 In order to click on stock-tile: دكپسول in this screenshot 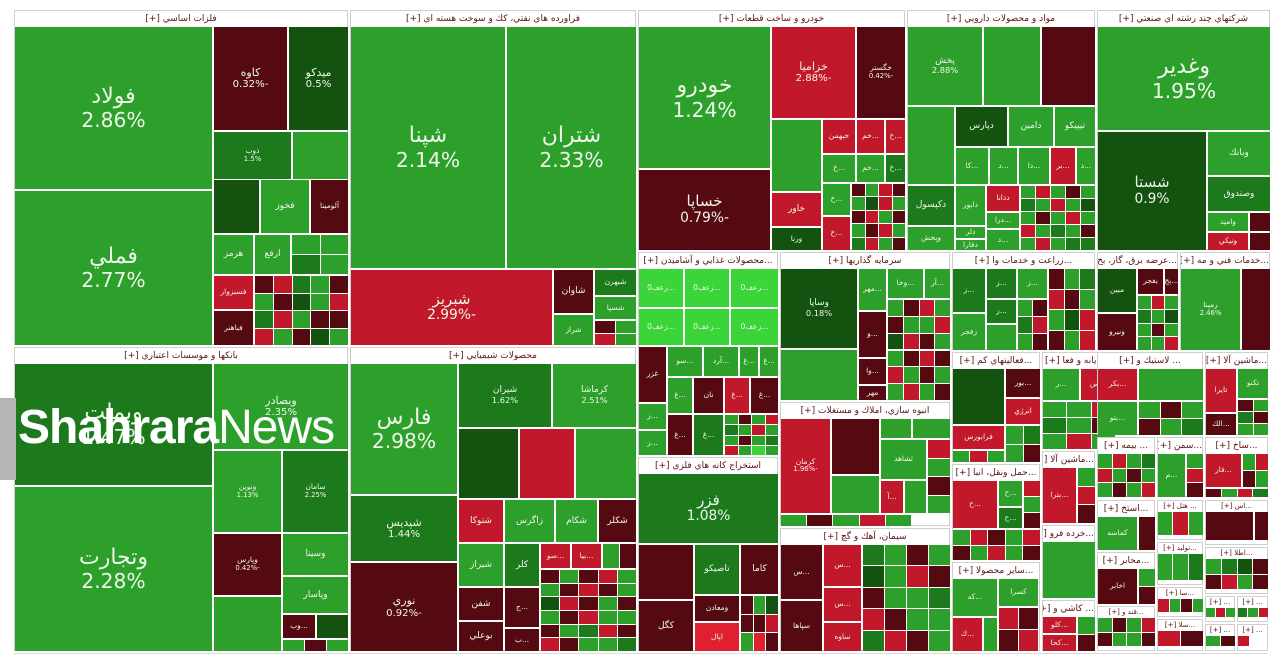, I will do `click(931, 205)`.